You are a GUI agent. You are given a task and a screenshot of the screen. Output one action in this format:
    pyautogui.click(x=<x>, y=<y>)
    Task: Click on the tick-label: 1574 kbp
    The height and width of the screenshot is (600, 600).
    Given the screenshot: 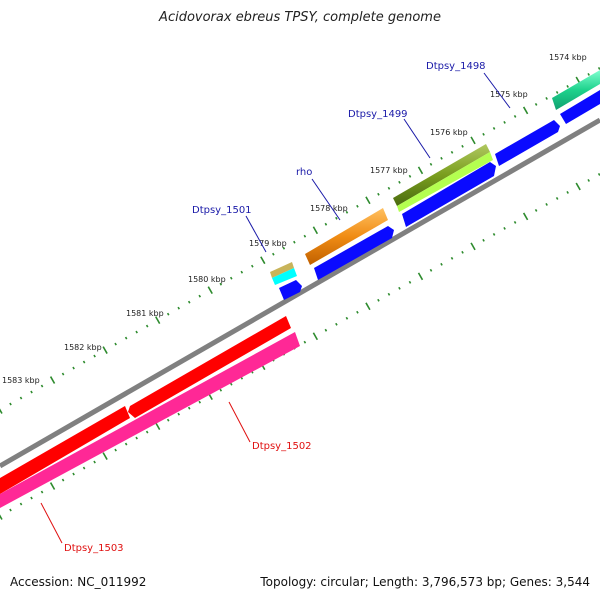 What is the action you would take?
    pyautogui.click(x=568, y=57)
    